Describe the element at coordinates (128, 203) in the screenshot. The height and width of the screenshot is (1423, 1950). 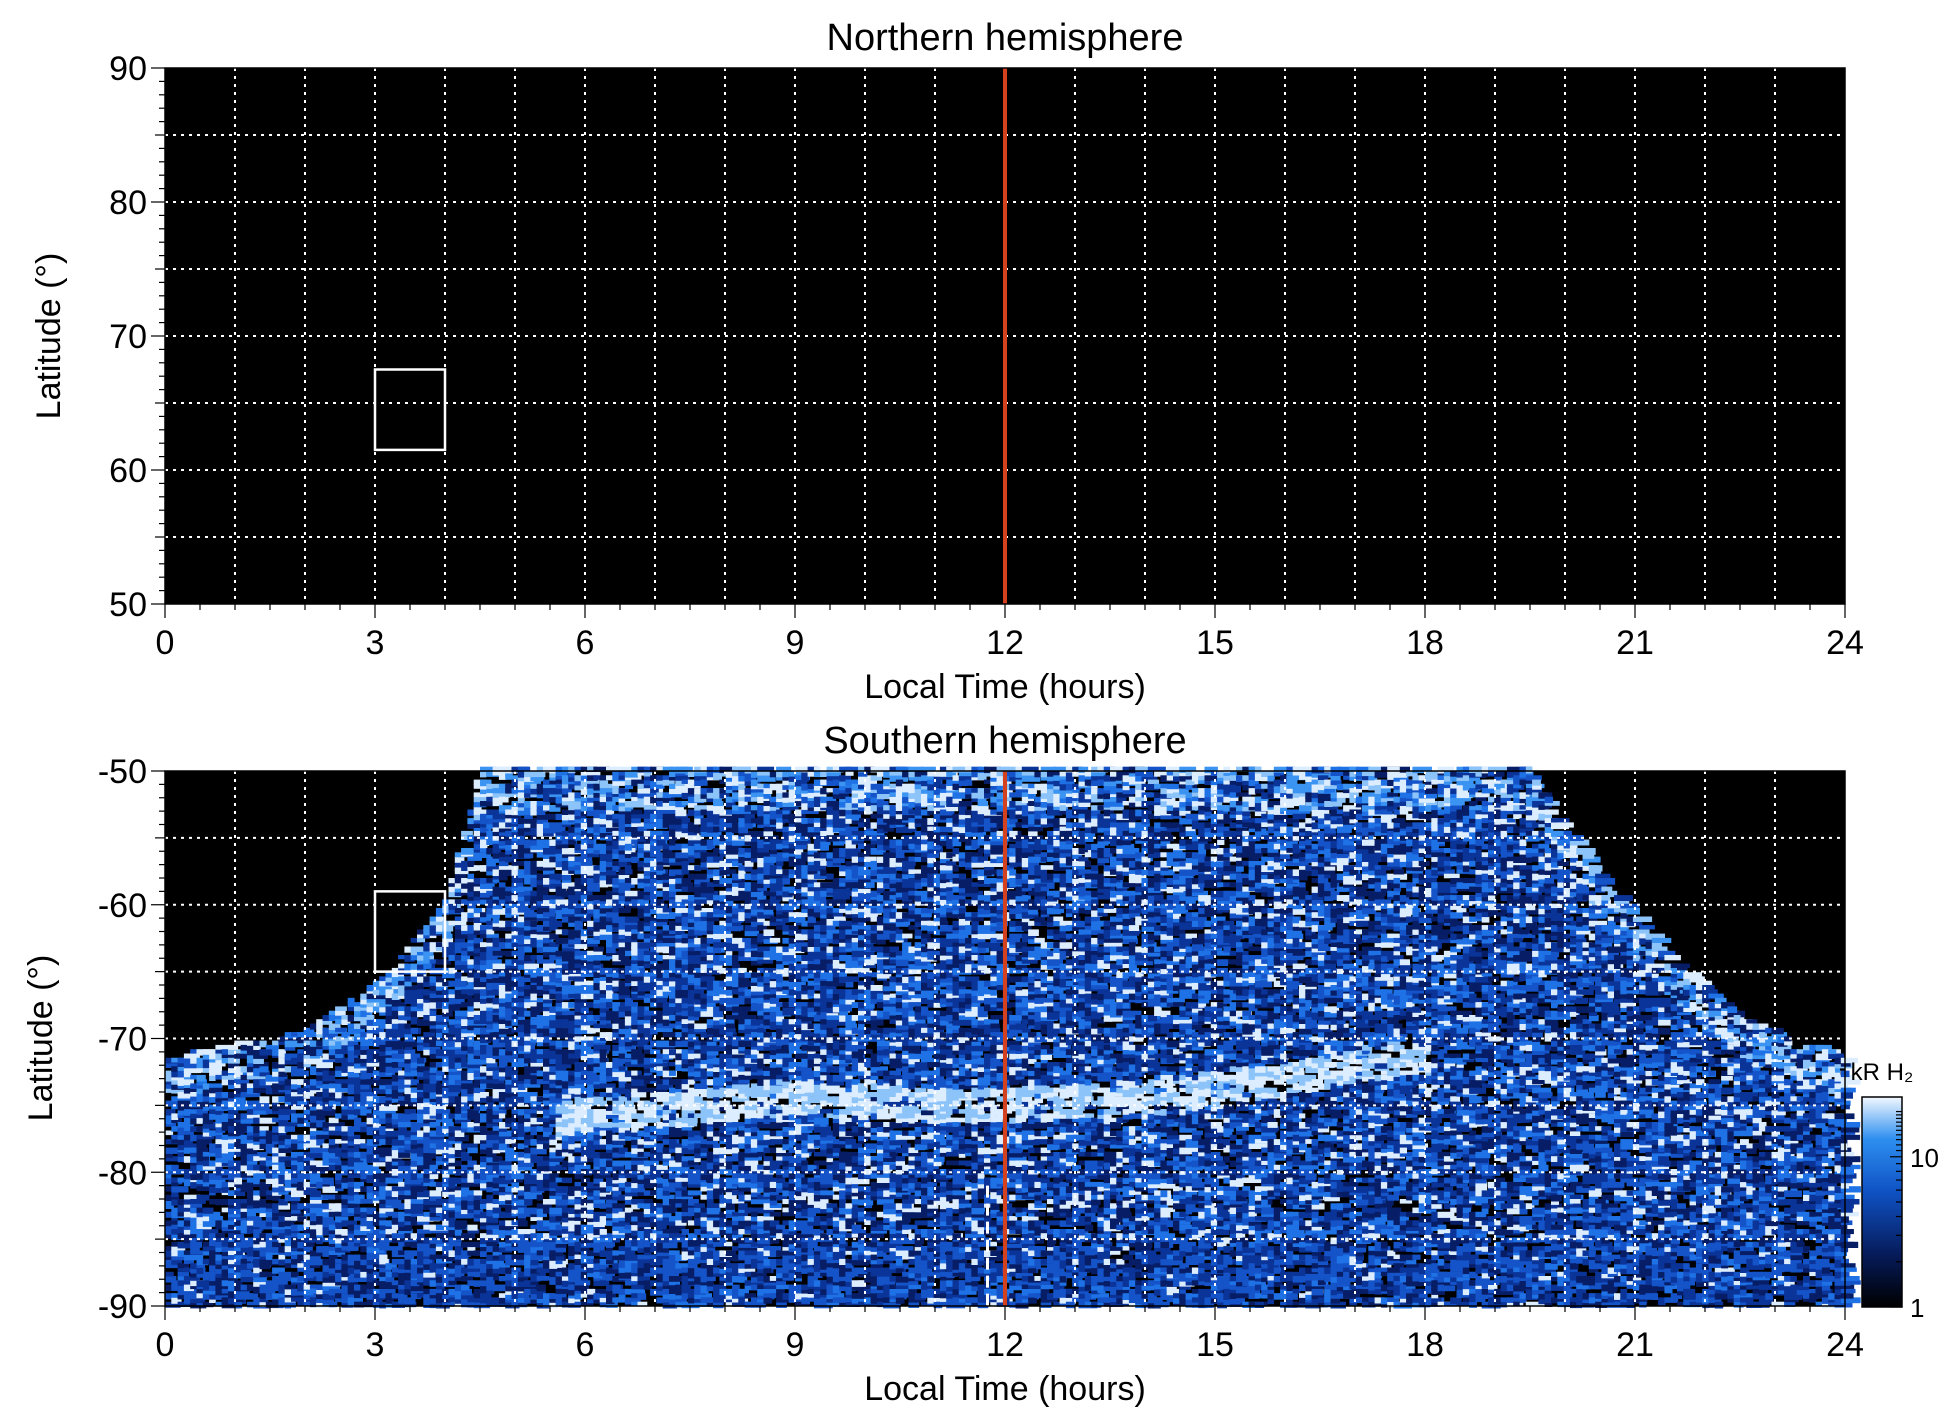
I see `y-tick-label: 80` at that location.